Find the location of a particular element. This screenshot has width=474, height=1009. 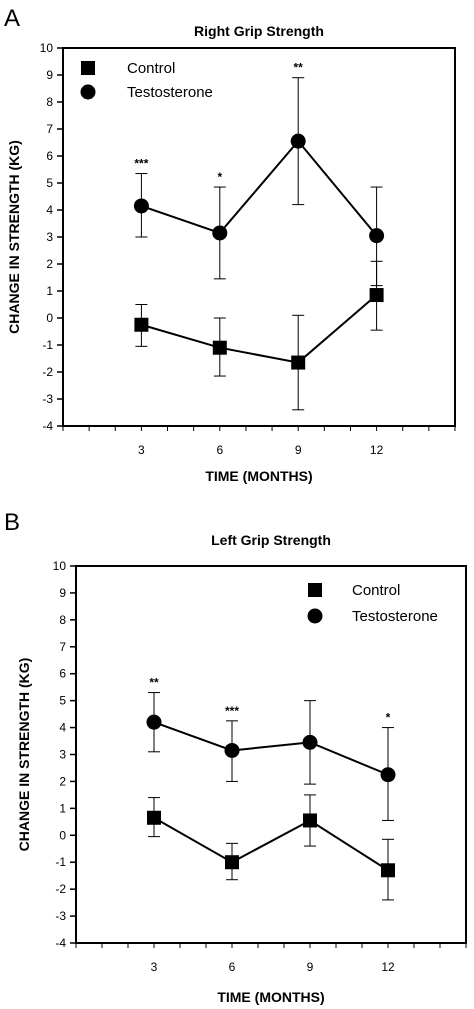

panel-letter: B is located at coordinates (12, 522).